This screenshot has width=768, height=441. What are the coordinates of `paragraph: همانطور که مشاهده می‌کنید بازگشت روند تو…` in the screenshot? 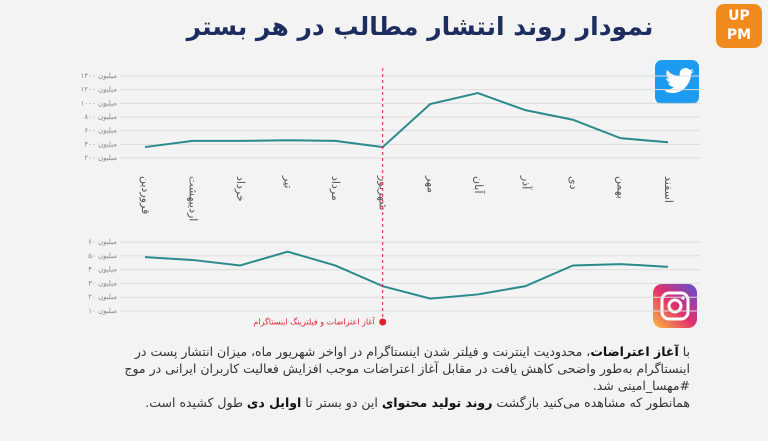 It's located at (390, 402).